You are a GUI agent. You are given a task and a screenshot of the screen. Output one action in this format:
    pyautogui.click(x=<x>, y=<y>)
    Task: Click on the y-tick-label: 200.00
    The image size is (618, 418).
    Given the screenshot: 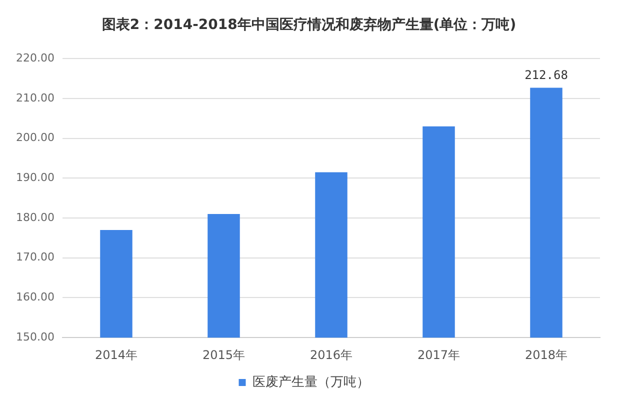 What is the action you would take?
    pyautogui.click(x=35, y=137)
    